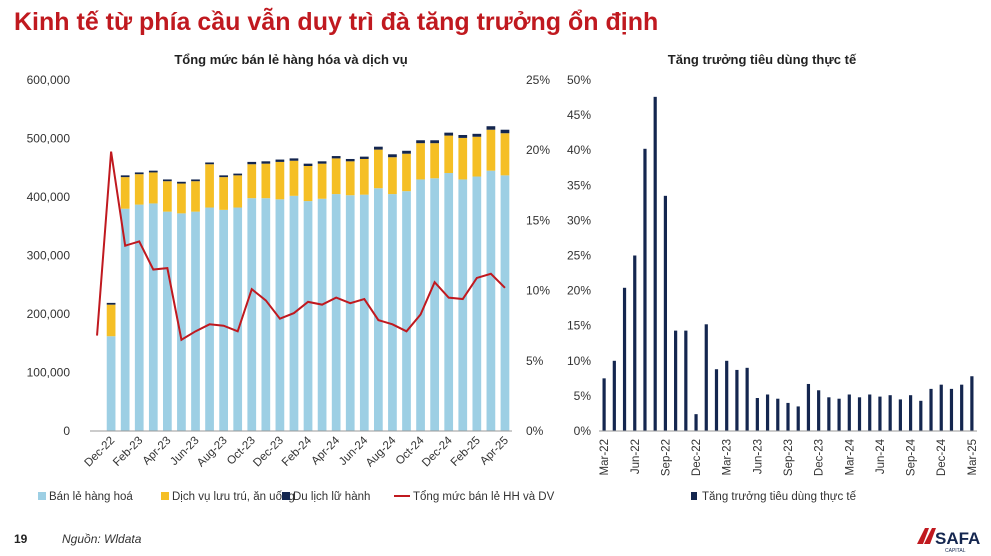 The image size is (991, 556). Describe the element at coordinates (762, 59) in the screenshot. I see `chart-title: Tăng trưởng tiêu dùng thực tế` at that location.